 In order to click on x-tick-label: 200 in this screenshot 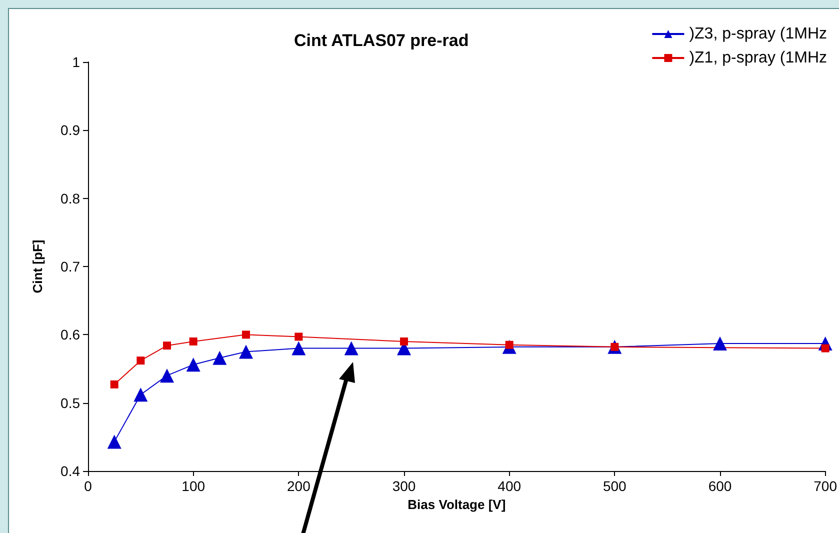, I will do `click(298, 486)`.